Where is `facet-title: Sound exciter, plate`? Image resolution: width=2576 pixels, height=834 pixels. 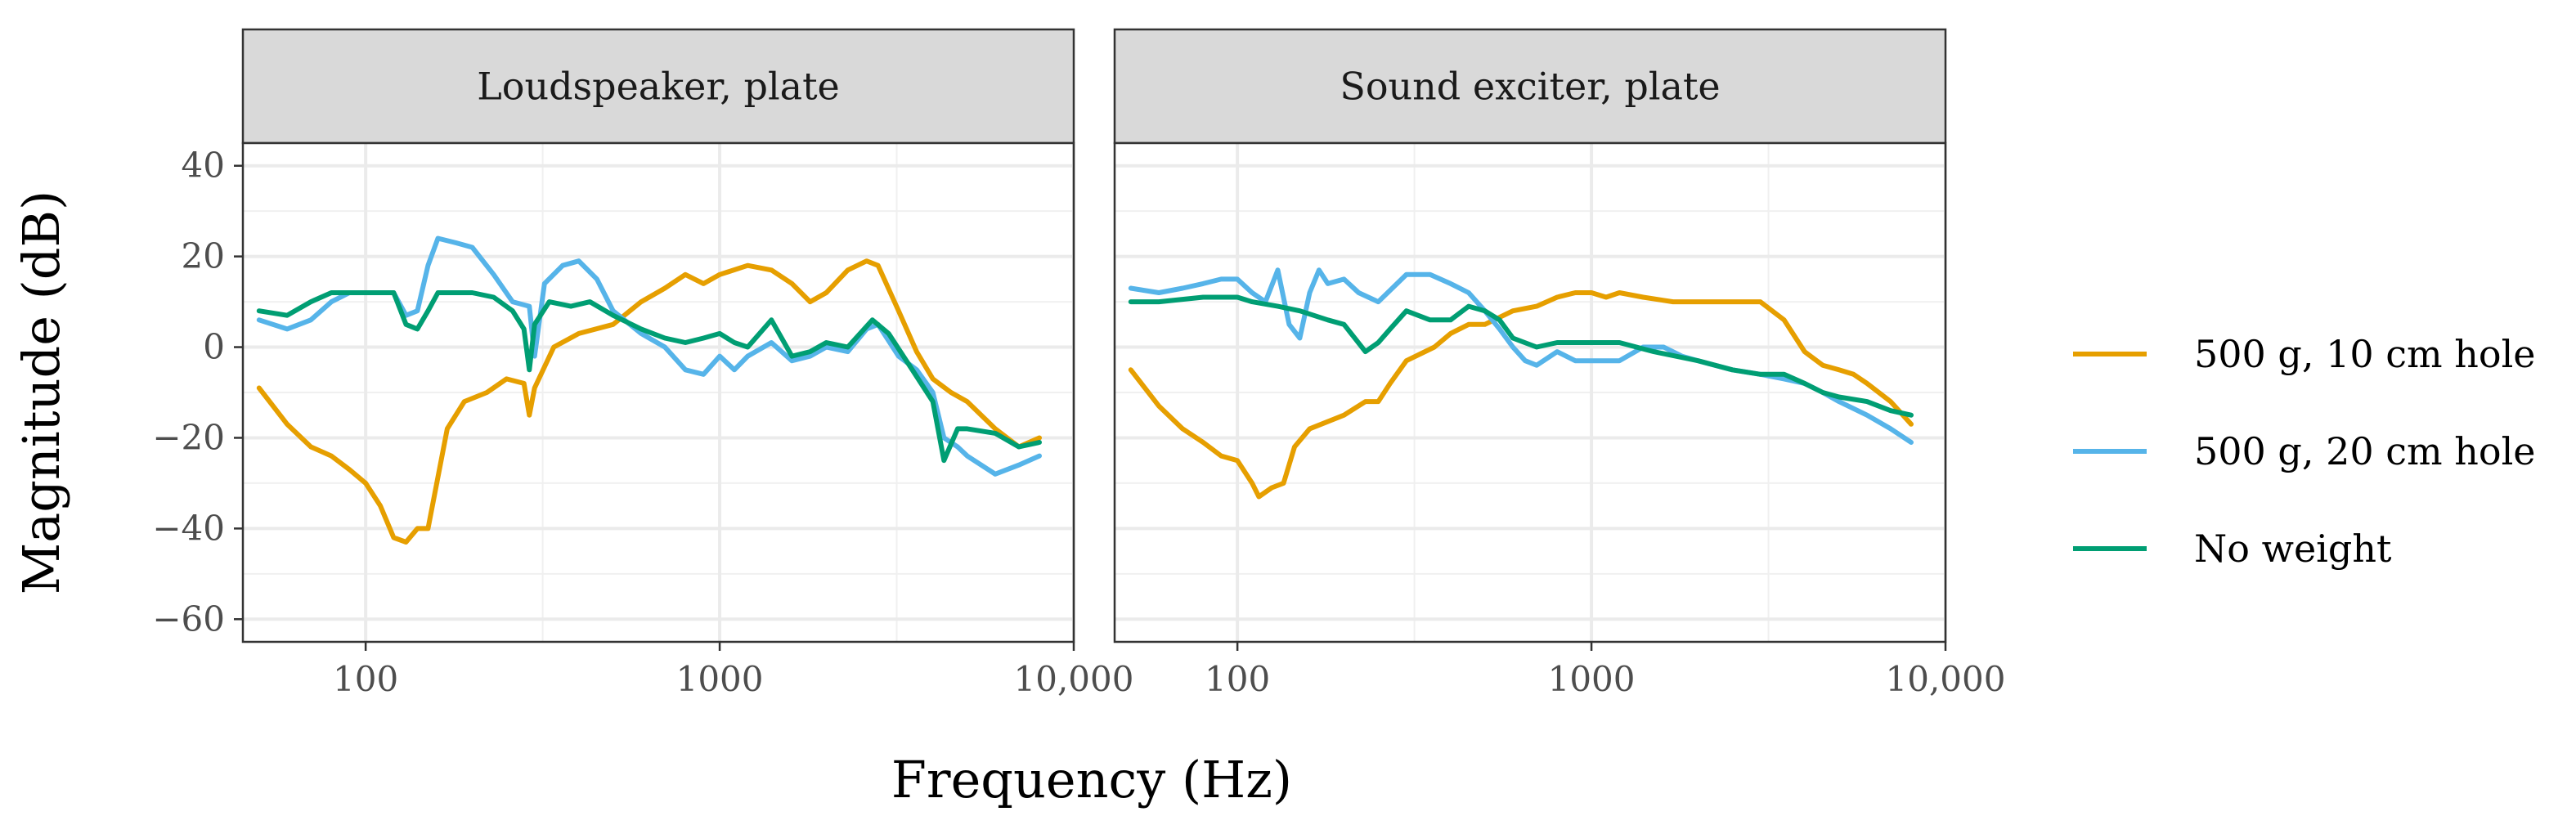
facet-title: Sound exciter, plate is located at coordinates (1530, 87).